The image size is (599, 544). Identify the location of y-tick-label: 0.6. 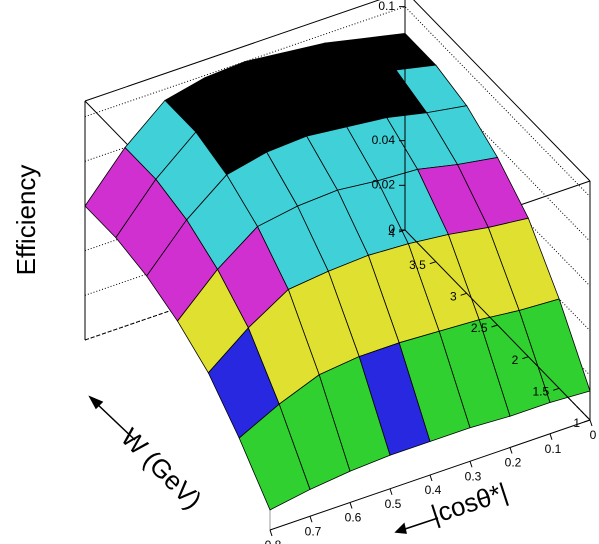
(353, 518).